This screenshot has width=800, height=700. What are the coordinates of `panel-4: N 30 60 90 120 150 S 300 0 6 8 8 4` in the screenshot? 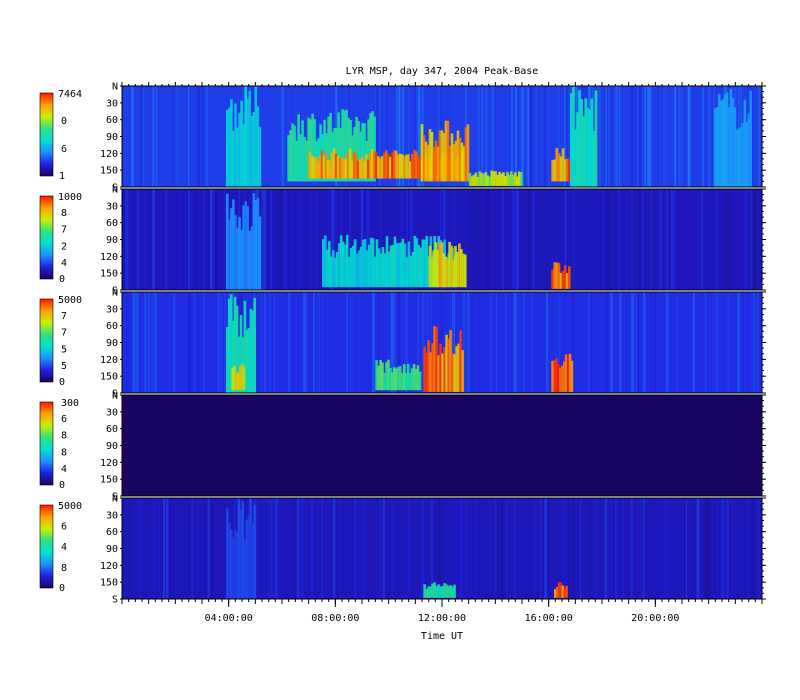 It's located at (402, 447).